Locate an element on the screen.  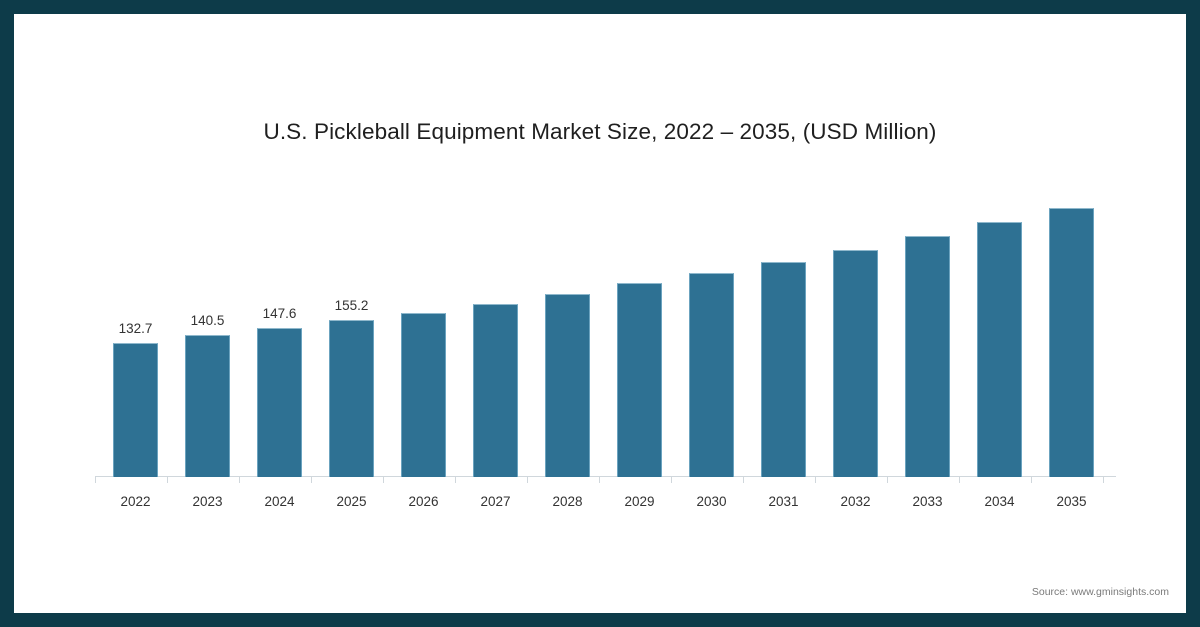
figure-border-top is located at coordinates (600, 7).